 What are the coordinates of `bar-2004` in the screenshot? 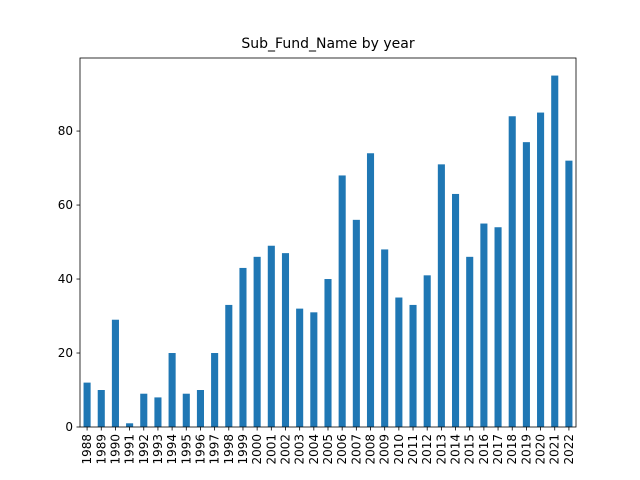 It's located at (314, 369).